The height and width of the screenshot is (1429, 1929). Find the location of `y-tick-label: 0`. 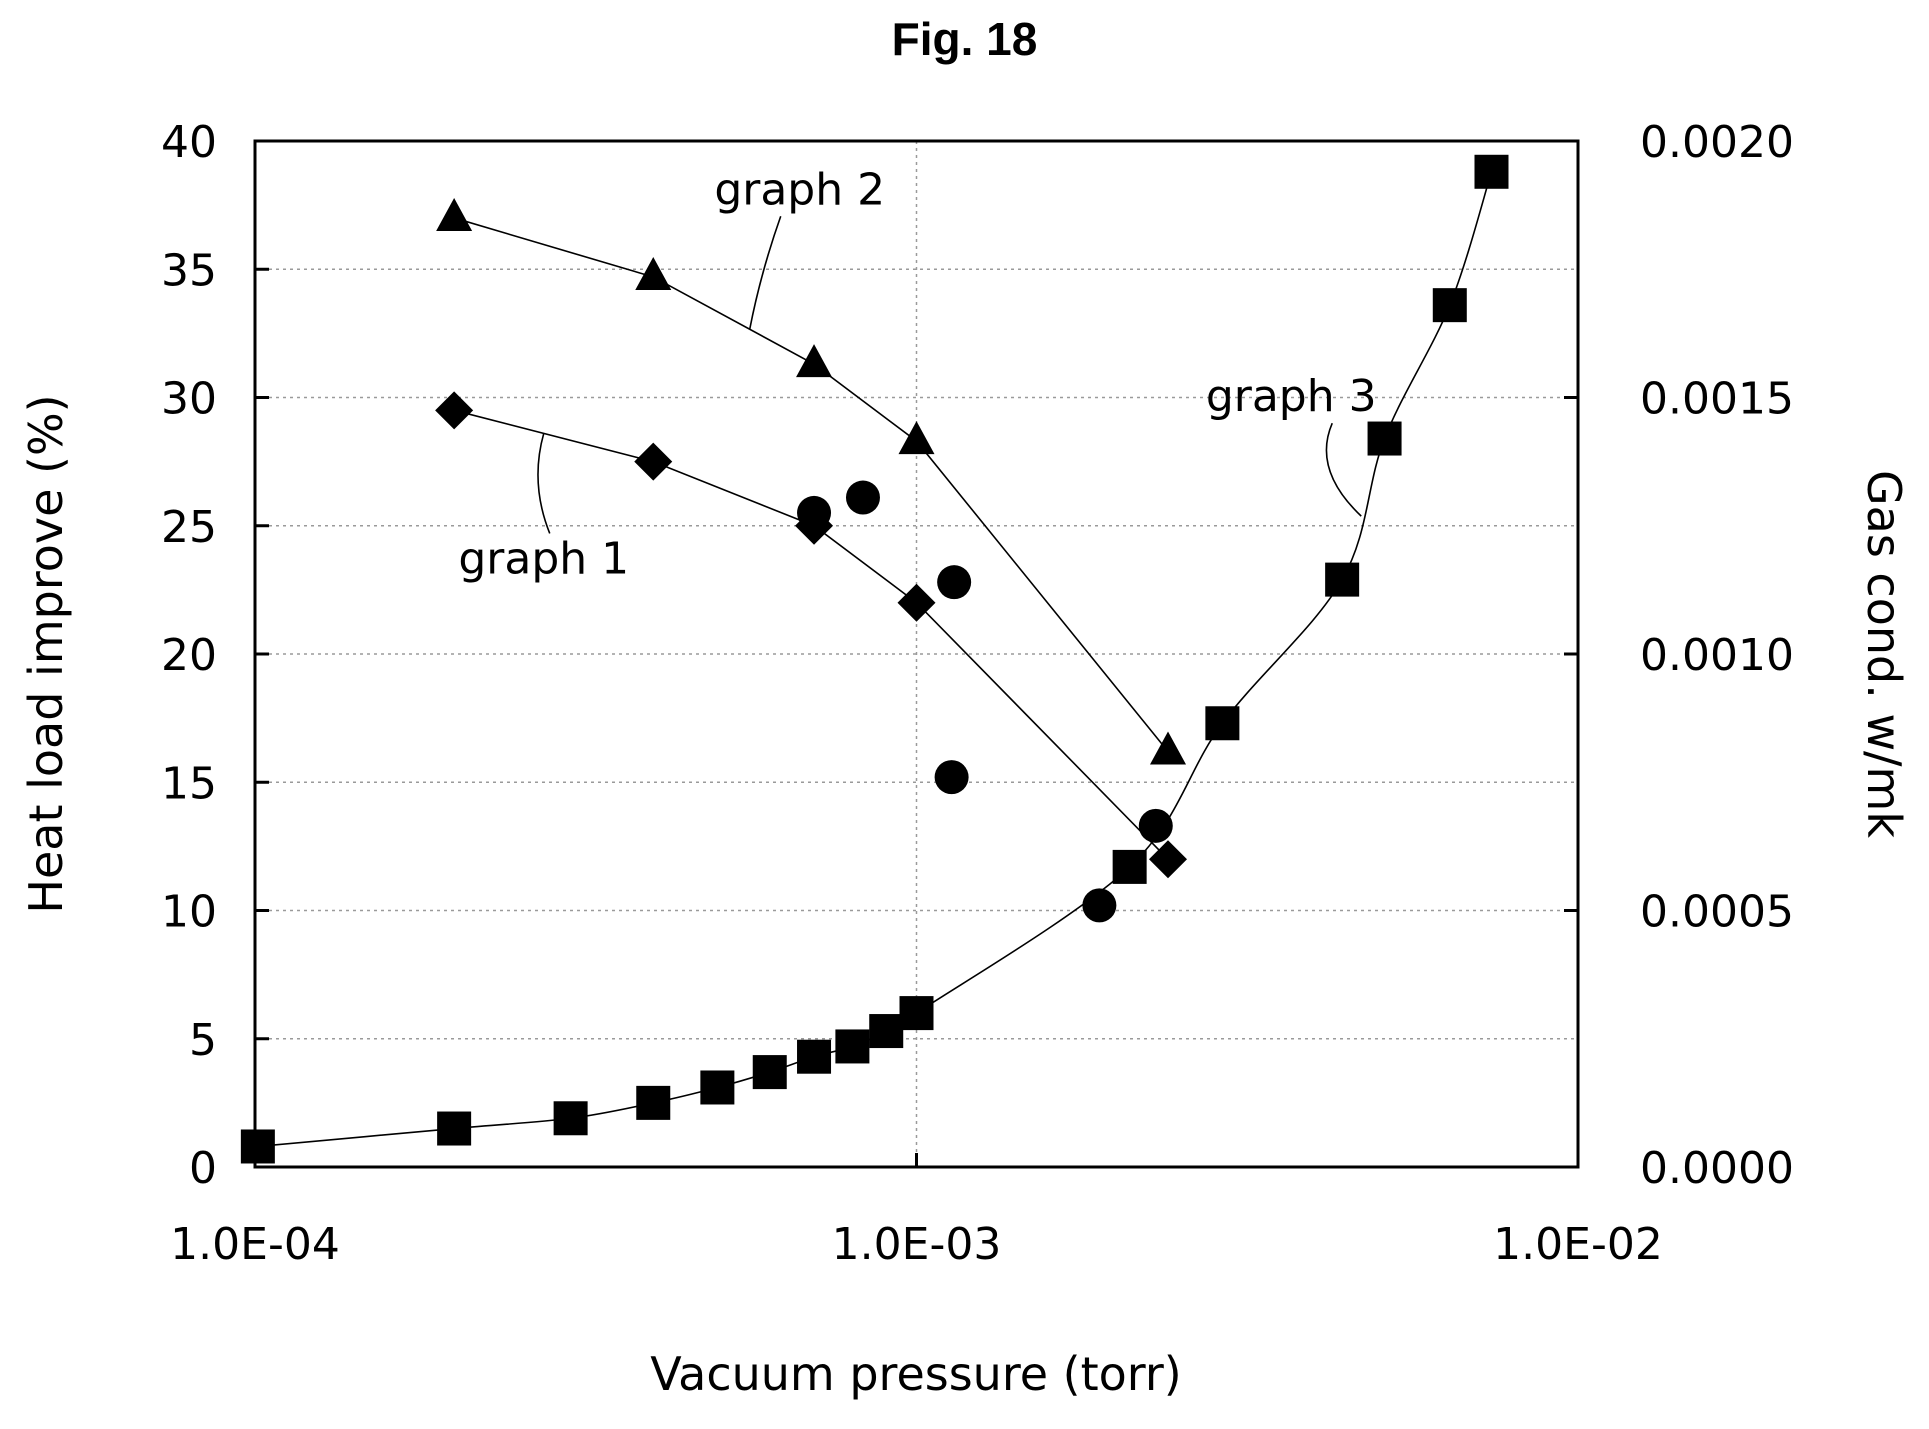

y-tick-label: 0 is located at coordinates (203, 1168).